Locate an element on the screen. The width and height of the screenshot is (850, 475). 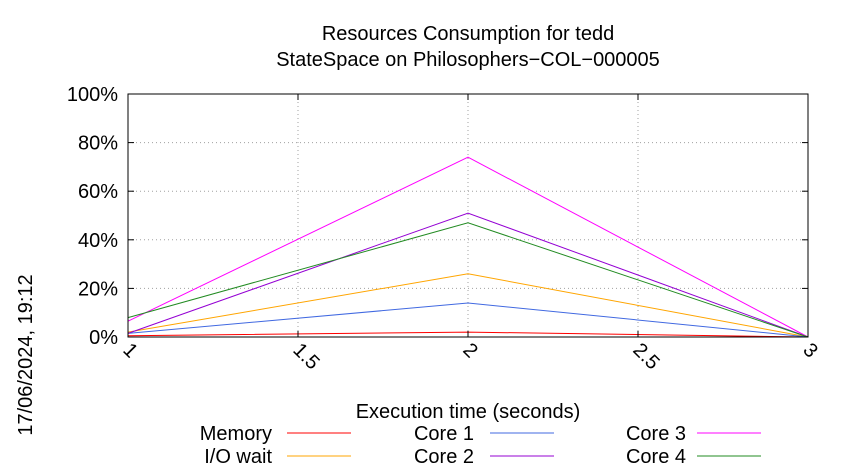
y-tick-label: 20% is located at coordinates (98, 289).